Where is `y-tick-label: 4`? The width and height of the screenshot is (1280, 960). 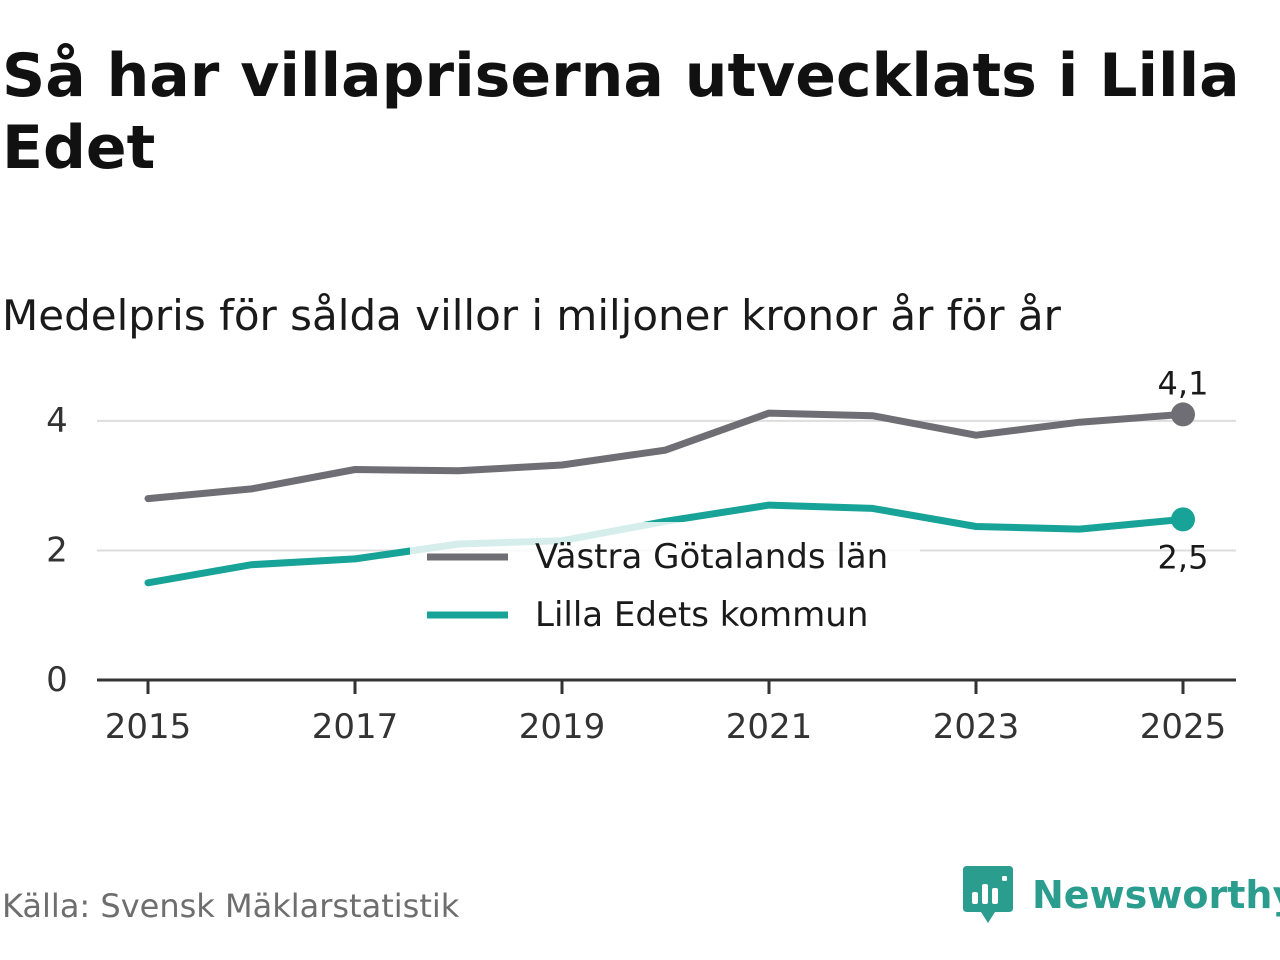
y-tick-label: 4 is located at coordinates (57, 421).